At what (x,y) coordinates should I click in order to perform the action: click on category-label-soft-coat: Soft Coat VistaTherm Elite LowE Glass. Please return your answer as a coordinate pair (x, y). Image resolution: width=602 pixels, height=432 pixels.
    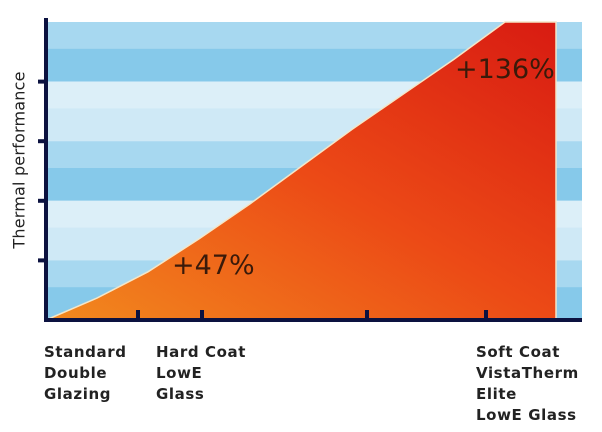
    Looking at the image, I should click on (527, 383).